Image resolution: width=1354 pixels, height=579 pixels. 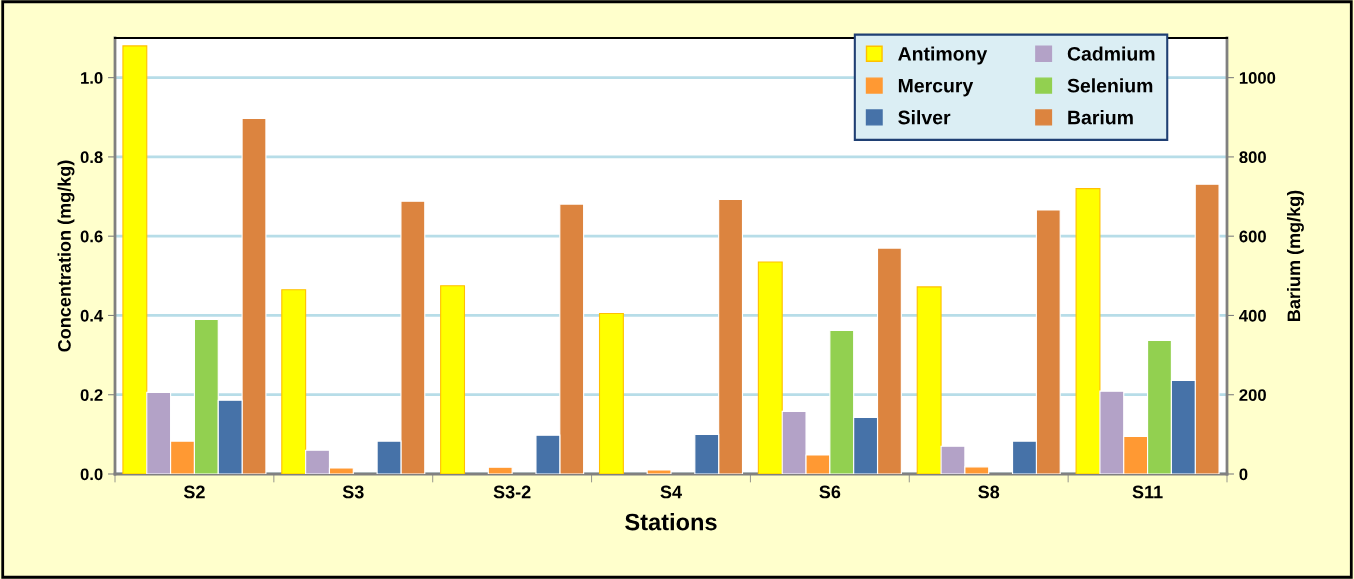 What do you see at coordinates (924, 117) in the screenshot?
I see `legend-label: Silver` at bounding box center [924, 117].